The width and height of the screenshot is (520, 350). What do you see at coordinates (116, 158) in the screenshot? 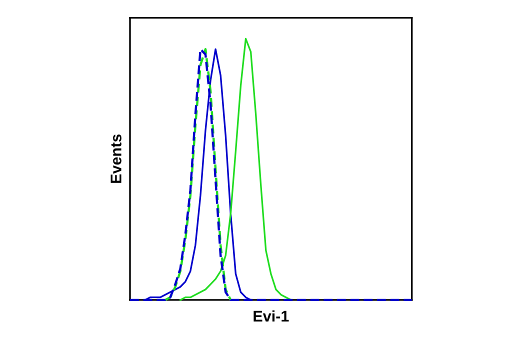
I see `y-axis-title: Events` at bounding box center [116, 158].